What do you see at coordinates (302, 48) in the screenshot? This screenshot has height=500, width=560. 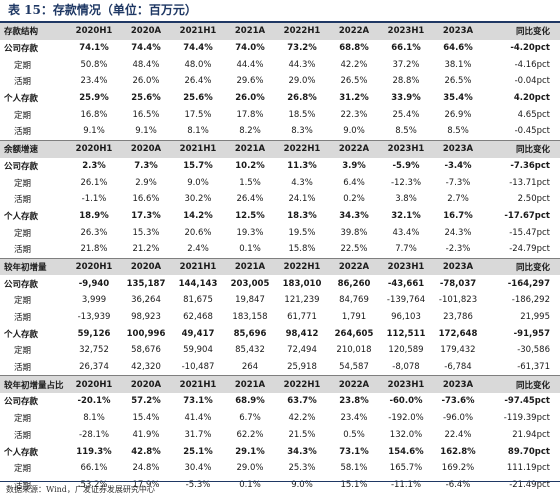 I see `table-cell: 73.2%` at bounding box center [302, 48].